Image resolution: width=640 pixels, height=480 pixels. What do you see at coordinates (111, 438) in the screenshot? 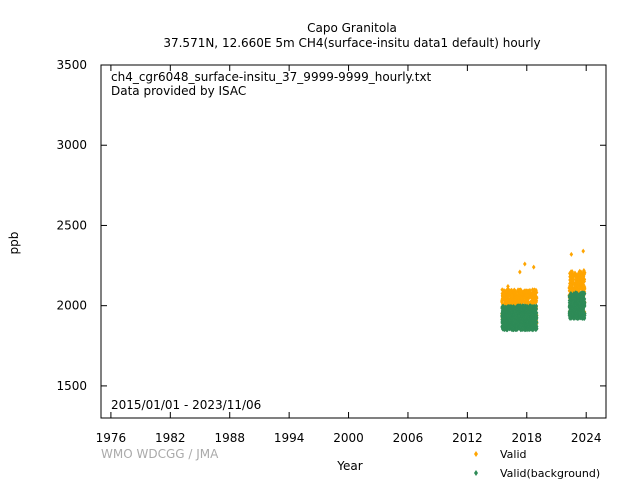
I see `x-tick-label-0: 1976` at bounding box center [111, 438].